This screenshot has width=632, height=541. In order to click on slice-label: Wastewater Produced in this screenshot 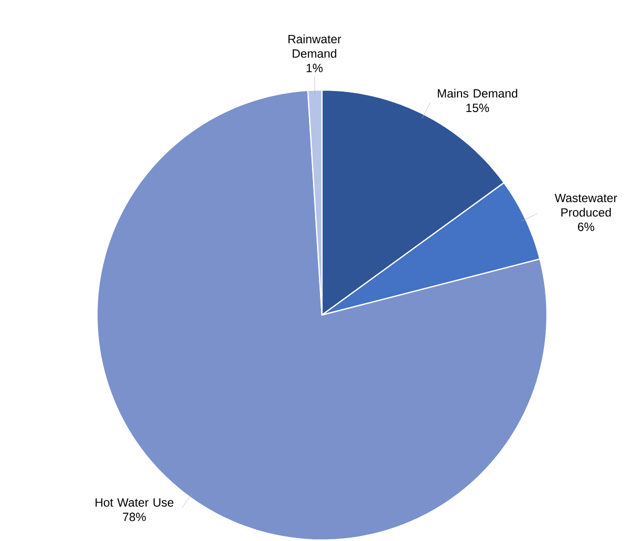, I will do `click(586, 205)`.